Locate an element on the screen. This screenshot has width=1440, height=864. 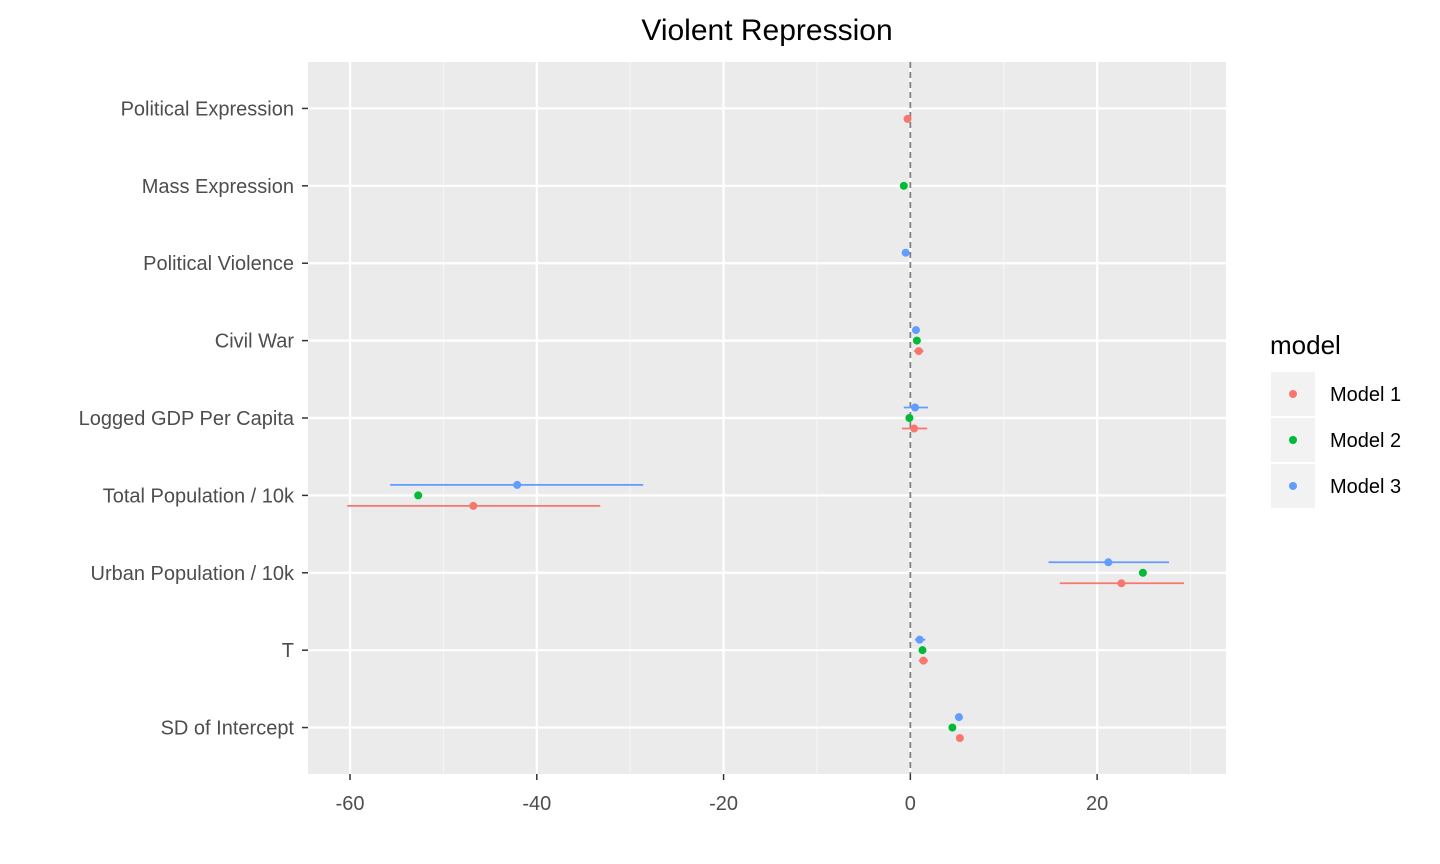
point-model-1-urban-population-10k is located at coordinates (1121, 583).